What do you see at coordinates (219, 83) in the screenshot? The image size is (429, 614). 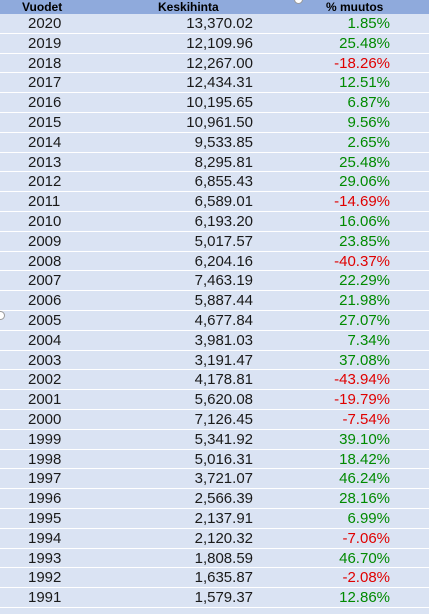 I see `average-price-cell: 12,434.31` at bounding box center [219, 83].